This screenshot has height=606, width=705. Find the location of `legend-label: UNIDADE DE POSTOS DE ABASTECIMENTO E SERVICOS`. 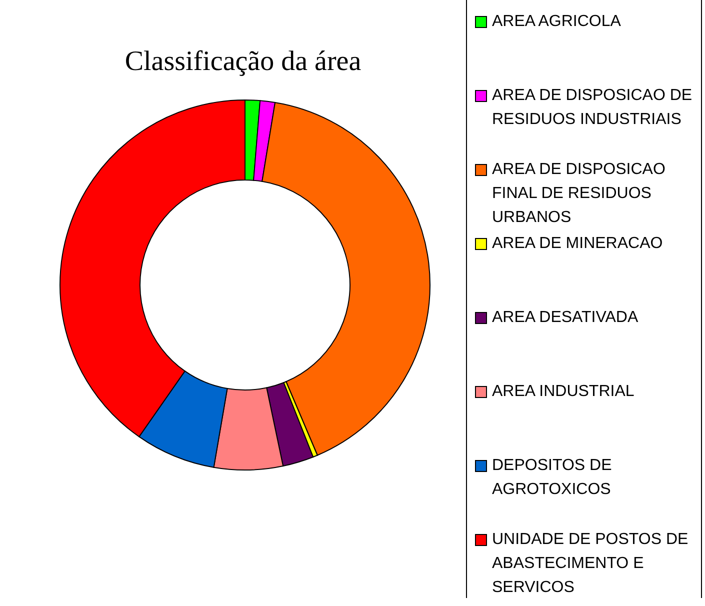

legend-label: UNIDADE DE POSTOS DE ABASTECIMENTO E SERVICOS is located at coordinates (591, 564).